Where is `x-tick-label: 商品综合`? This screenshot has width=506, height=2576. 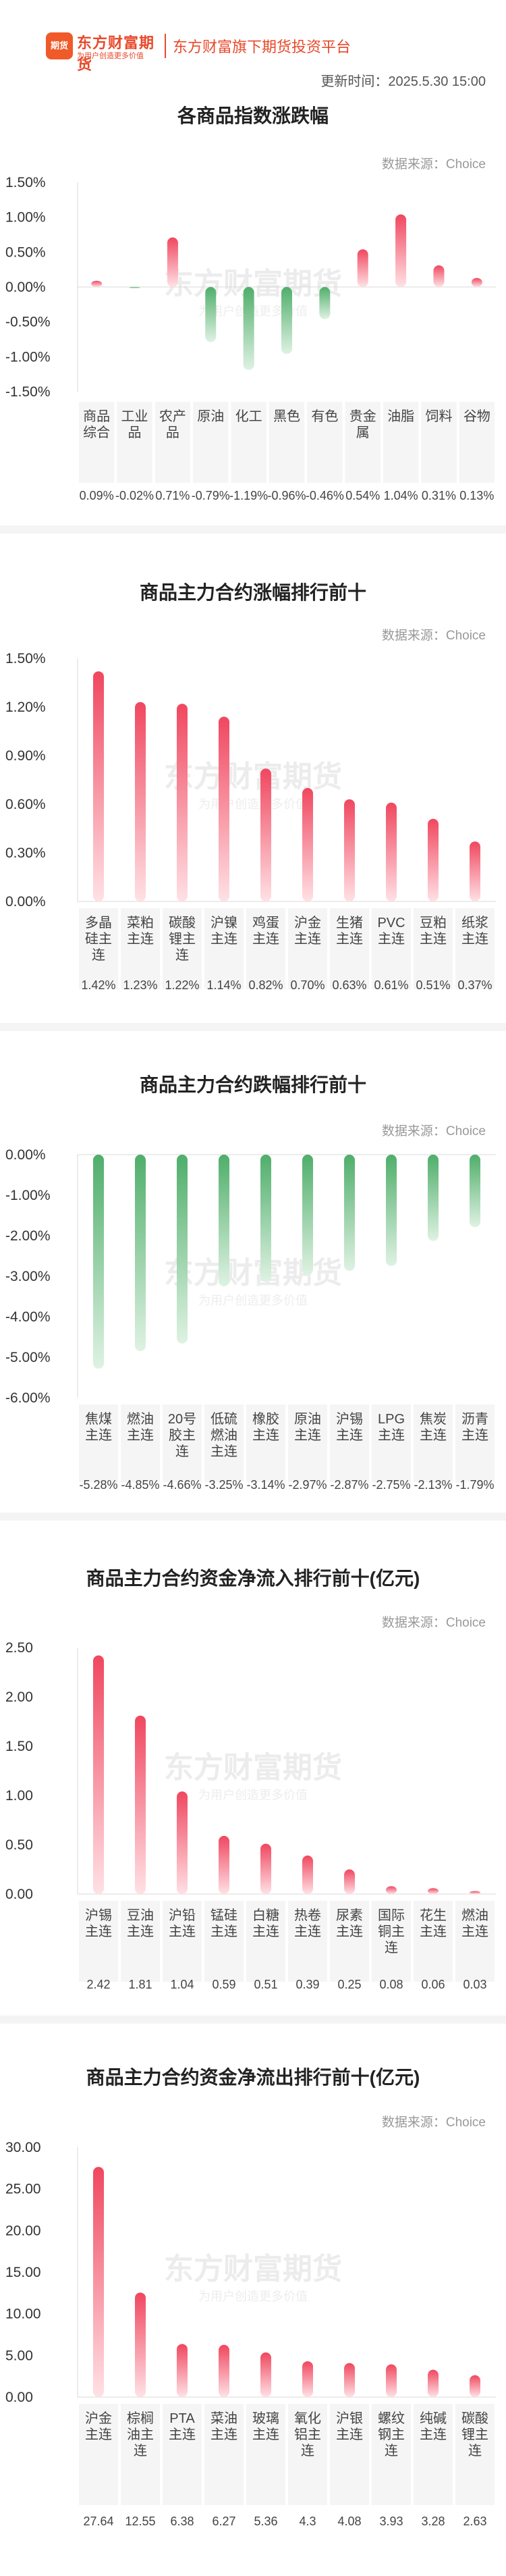
x-tick-label: 商品综合 is located at coordinates (97, 424).